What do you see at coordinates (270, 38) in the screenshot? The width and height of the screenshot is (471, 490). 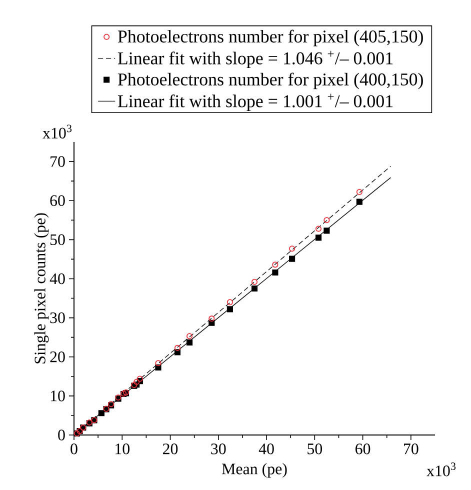 I see `legend-label: Photoelectrons number for pixel (405,150)` at bounding box center [270, 38].